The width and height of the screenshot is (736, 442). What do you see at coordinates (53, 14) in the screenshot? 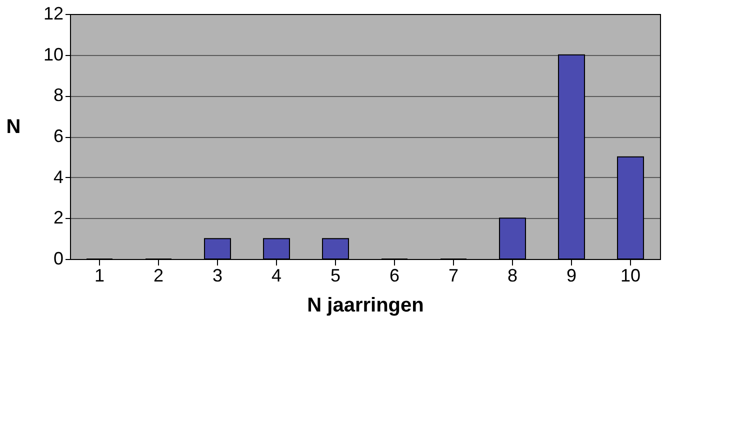
I see `y-tick-label: 12` at bounding box center [53, 14].